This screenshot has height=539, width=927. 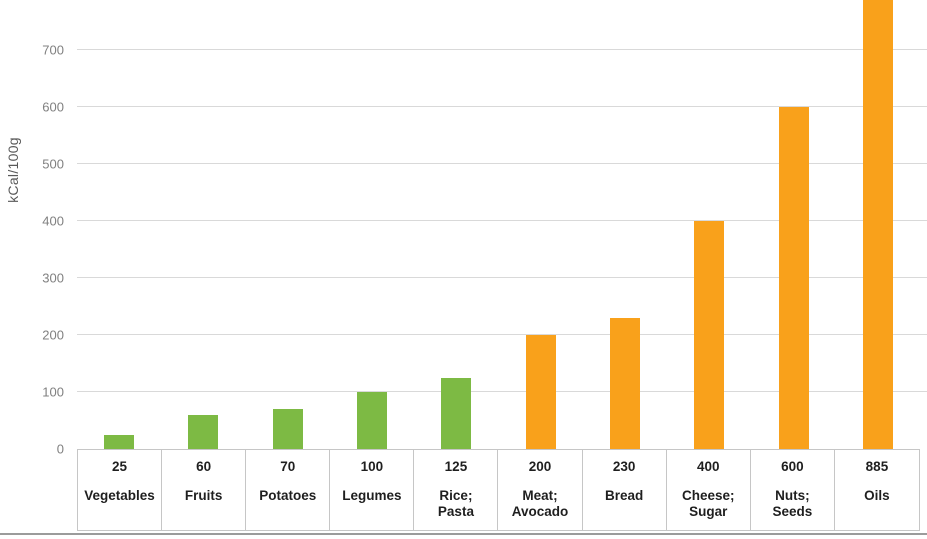 I want to click on table-cell: 400 Cheese; Sugar, so click(x=709, y=490).